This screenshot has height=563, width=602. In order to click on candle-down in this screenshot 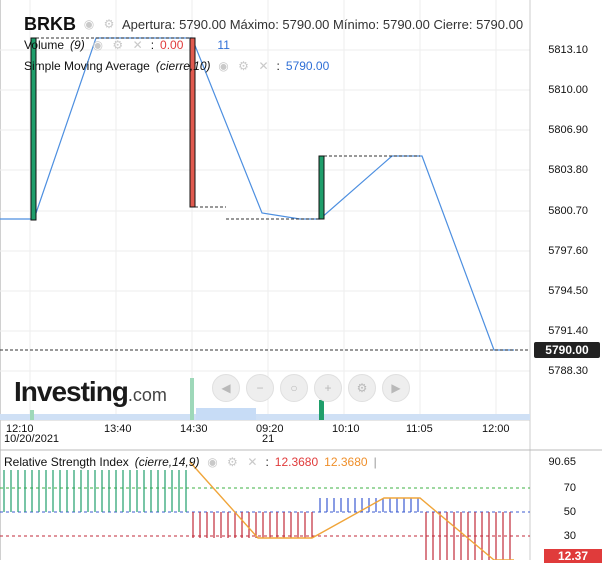, I will do `click(192, 122)`.